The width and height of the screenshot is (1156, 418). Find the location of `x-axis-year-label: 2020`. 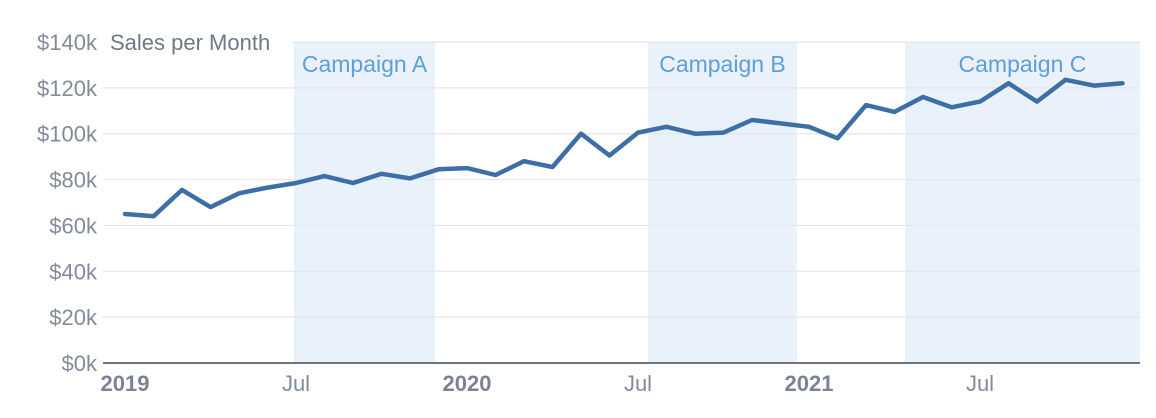

x-axis-year-label: 2020 is located at coordinates (467, 383).